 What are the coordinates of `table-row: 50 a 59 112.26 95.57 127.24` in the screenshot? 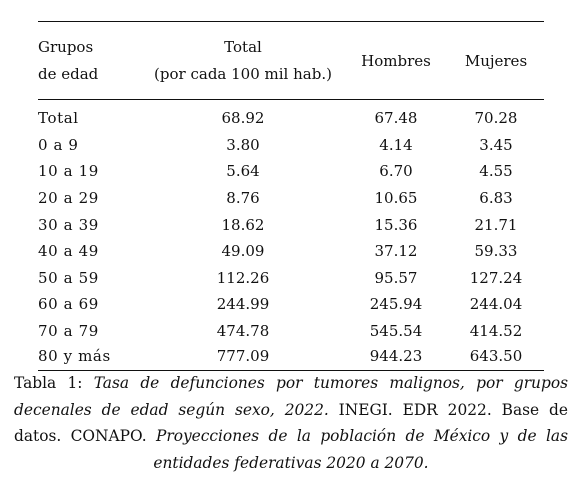 It's located at (291, 278).